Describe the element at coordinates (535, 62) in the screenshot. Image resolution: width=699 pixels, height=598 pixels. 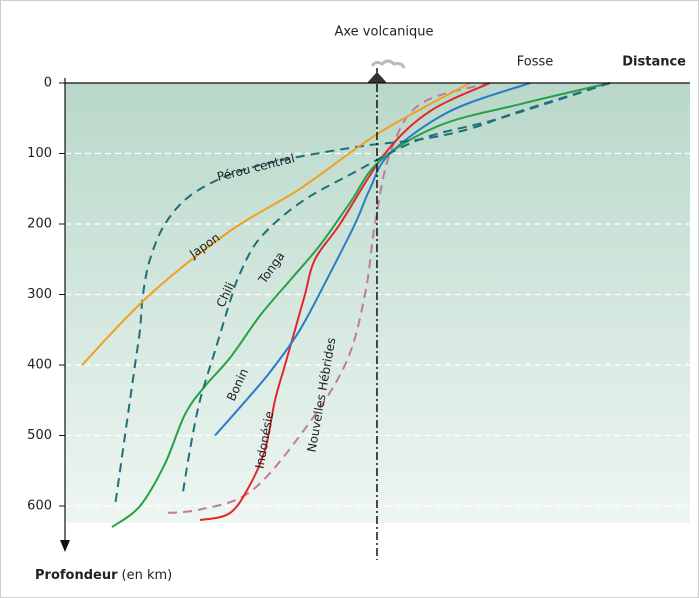
I see `trench-label: Fosse` at that location.